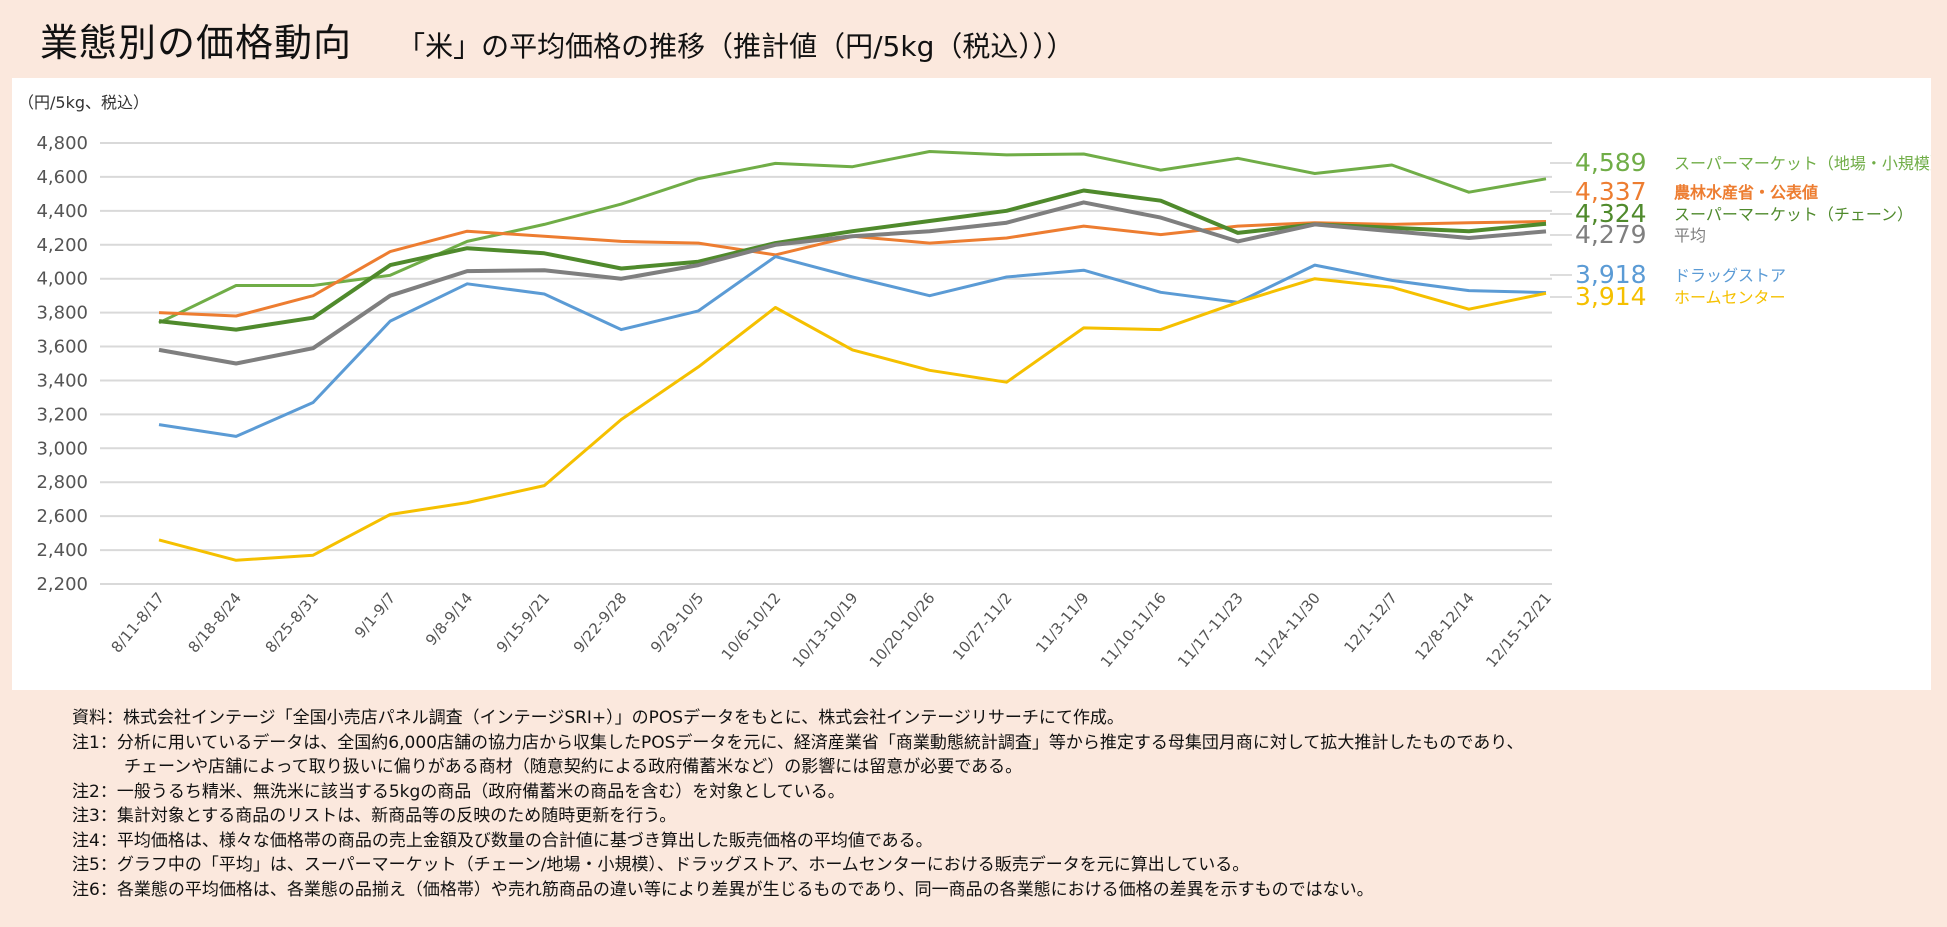 The image size is (1947, 927). I want to click on y-tick-label: 4,400, so click(62, 211).